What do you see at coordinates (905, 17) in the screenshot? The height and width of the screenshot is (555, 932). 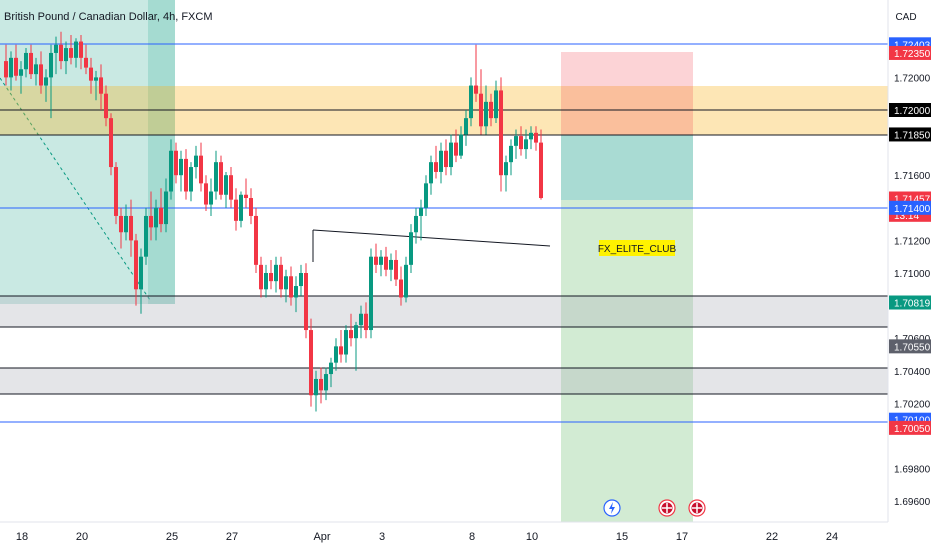 I see `currency-label: CAD` at bounding box center [905, 17].